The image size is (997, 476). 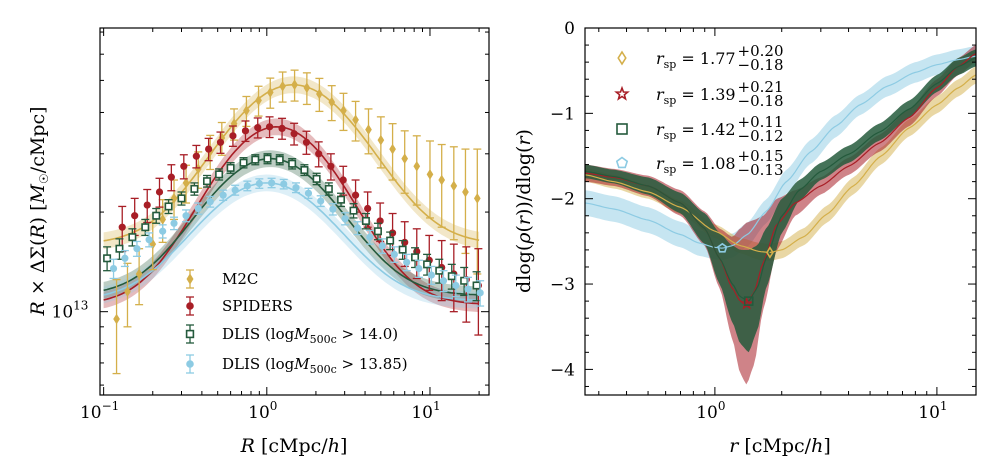 I want to click on right-ytick-label-0: 0, so click(x=569, y=29).